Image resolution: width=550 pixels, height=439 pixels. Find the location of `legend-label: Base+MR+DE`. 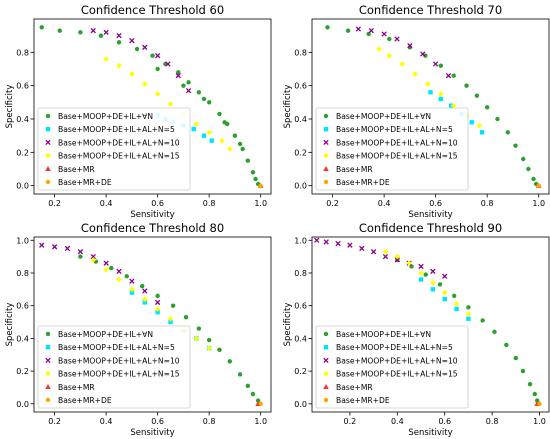

legend-label: Base+MR+DE is located at coordinates (85, 182).